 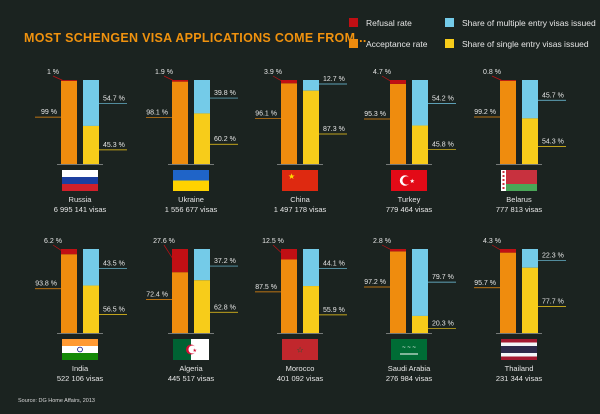 What do you see at coordinates (49, 112) in the screenshot?
I see `acceptance-label: 99 %` at bounding box center [49, 112].